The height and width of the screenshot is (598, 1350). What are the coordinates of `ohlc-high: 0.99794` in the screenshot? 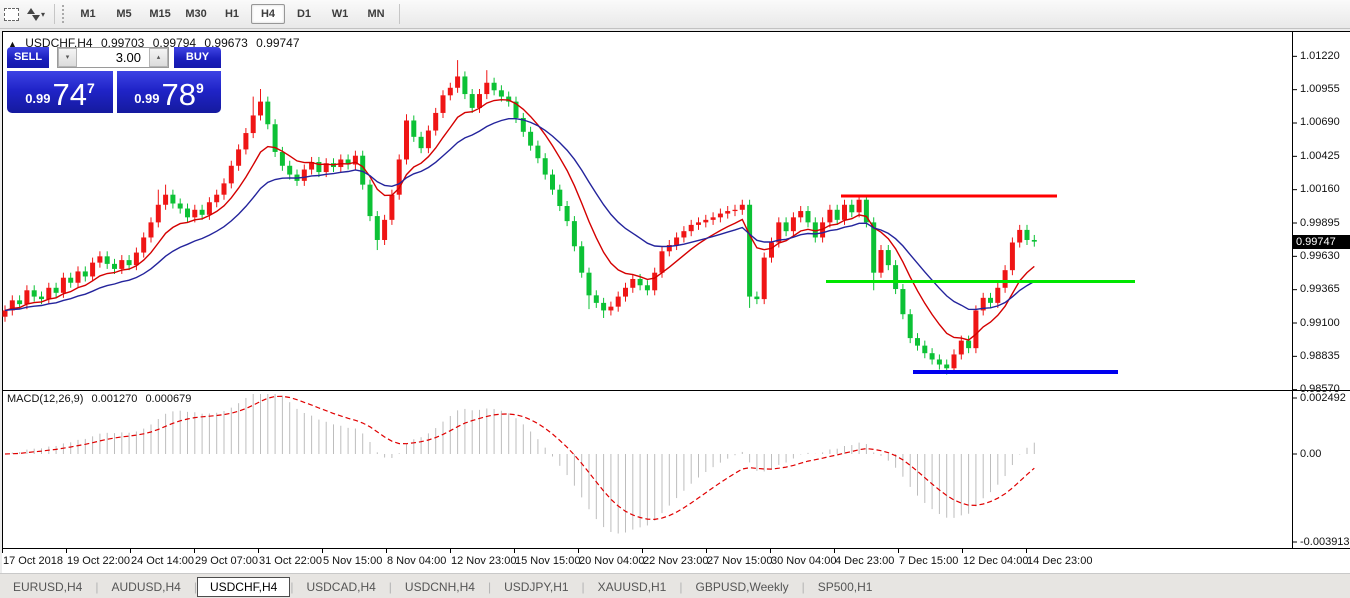 It's located at (174, 43).